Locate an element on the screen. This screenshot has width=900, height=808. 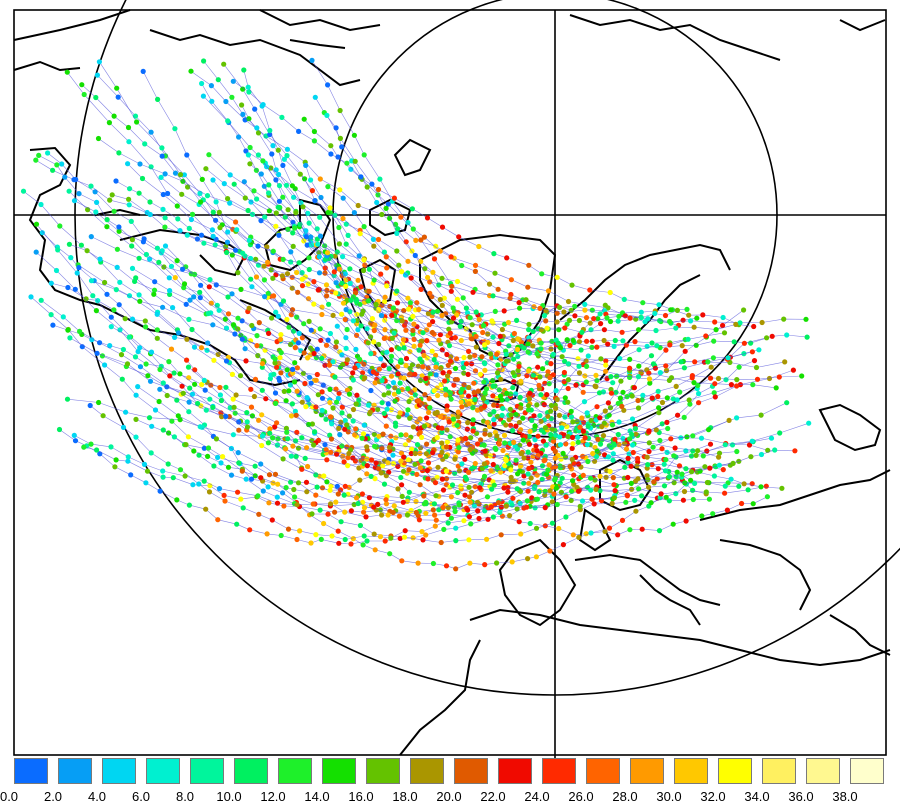
track-line is located at coordinates (434, 425).